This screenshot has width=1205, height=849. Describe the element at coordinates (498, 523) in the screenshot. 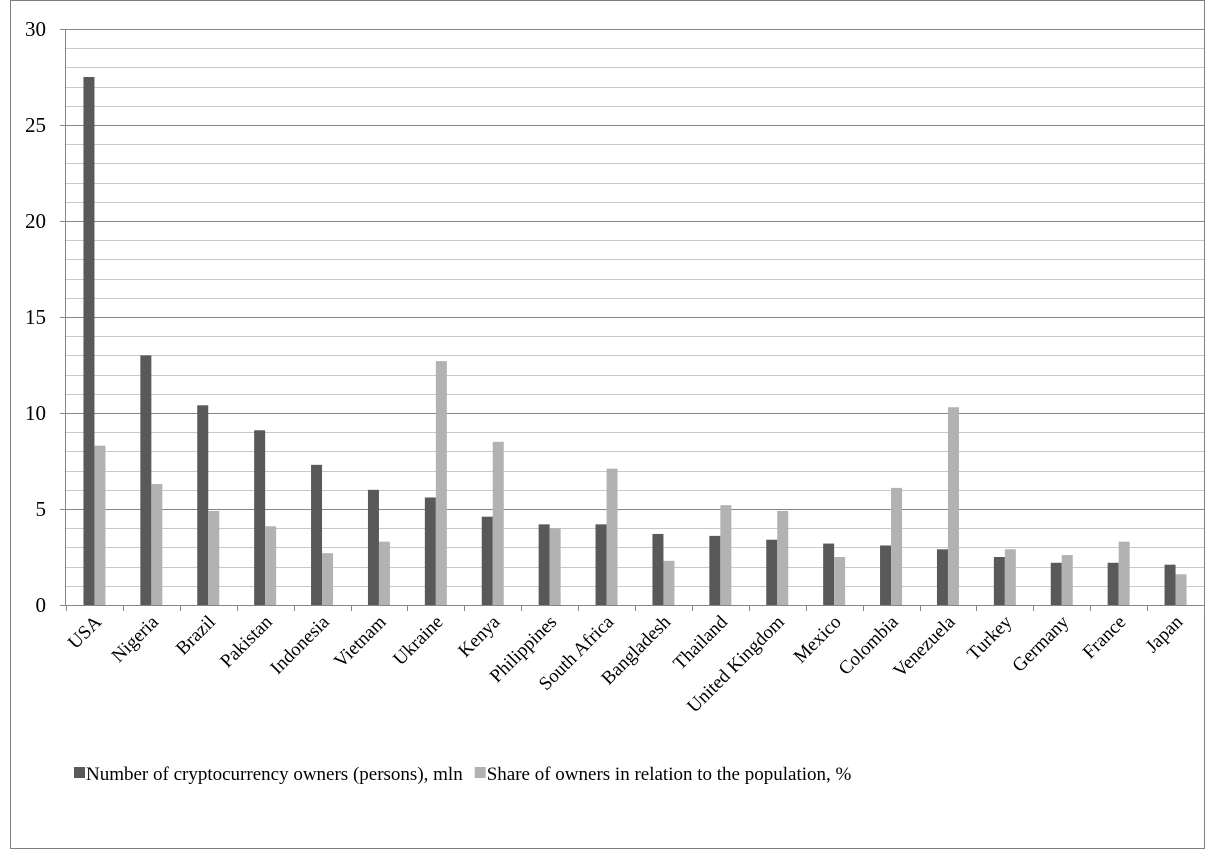

I see `bar-share-kenya` at that location.